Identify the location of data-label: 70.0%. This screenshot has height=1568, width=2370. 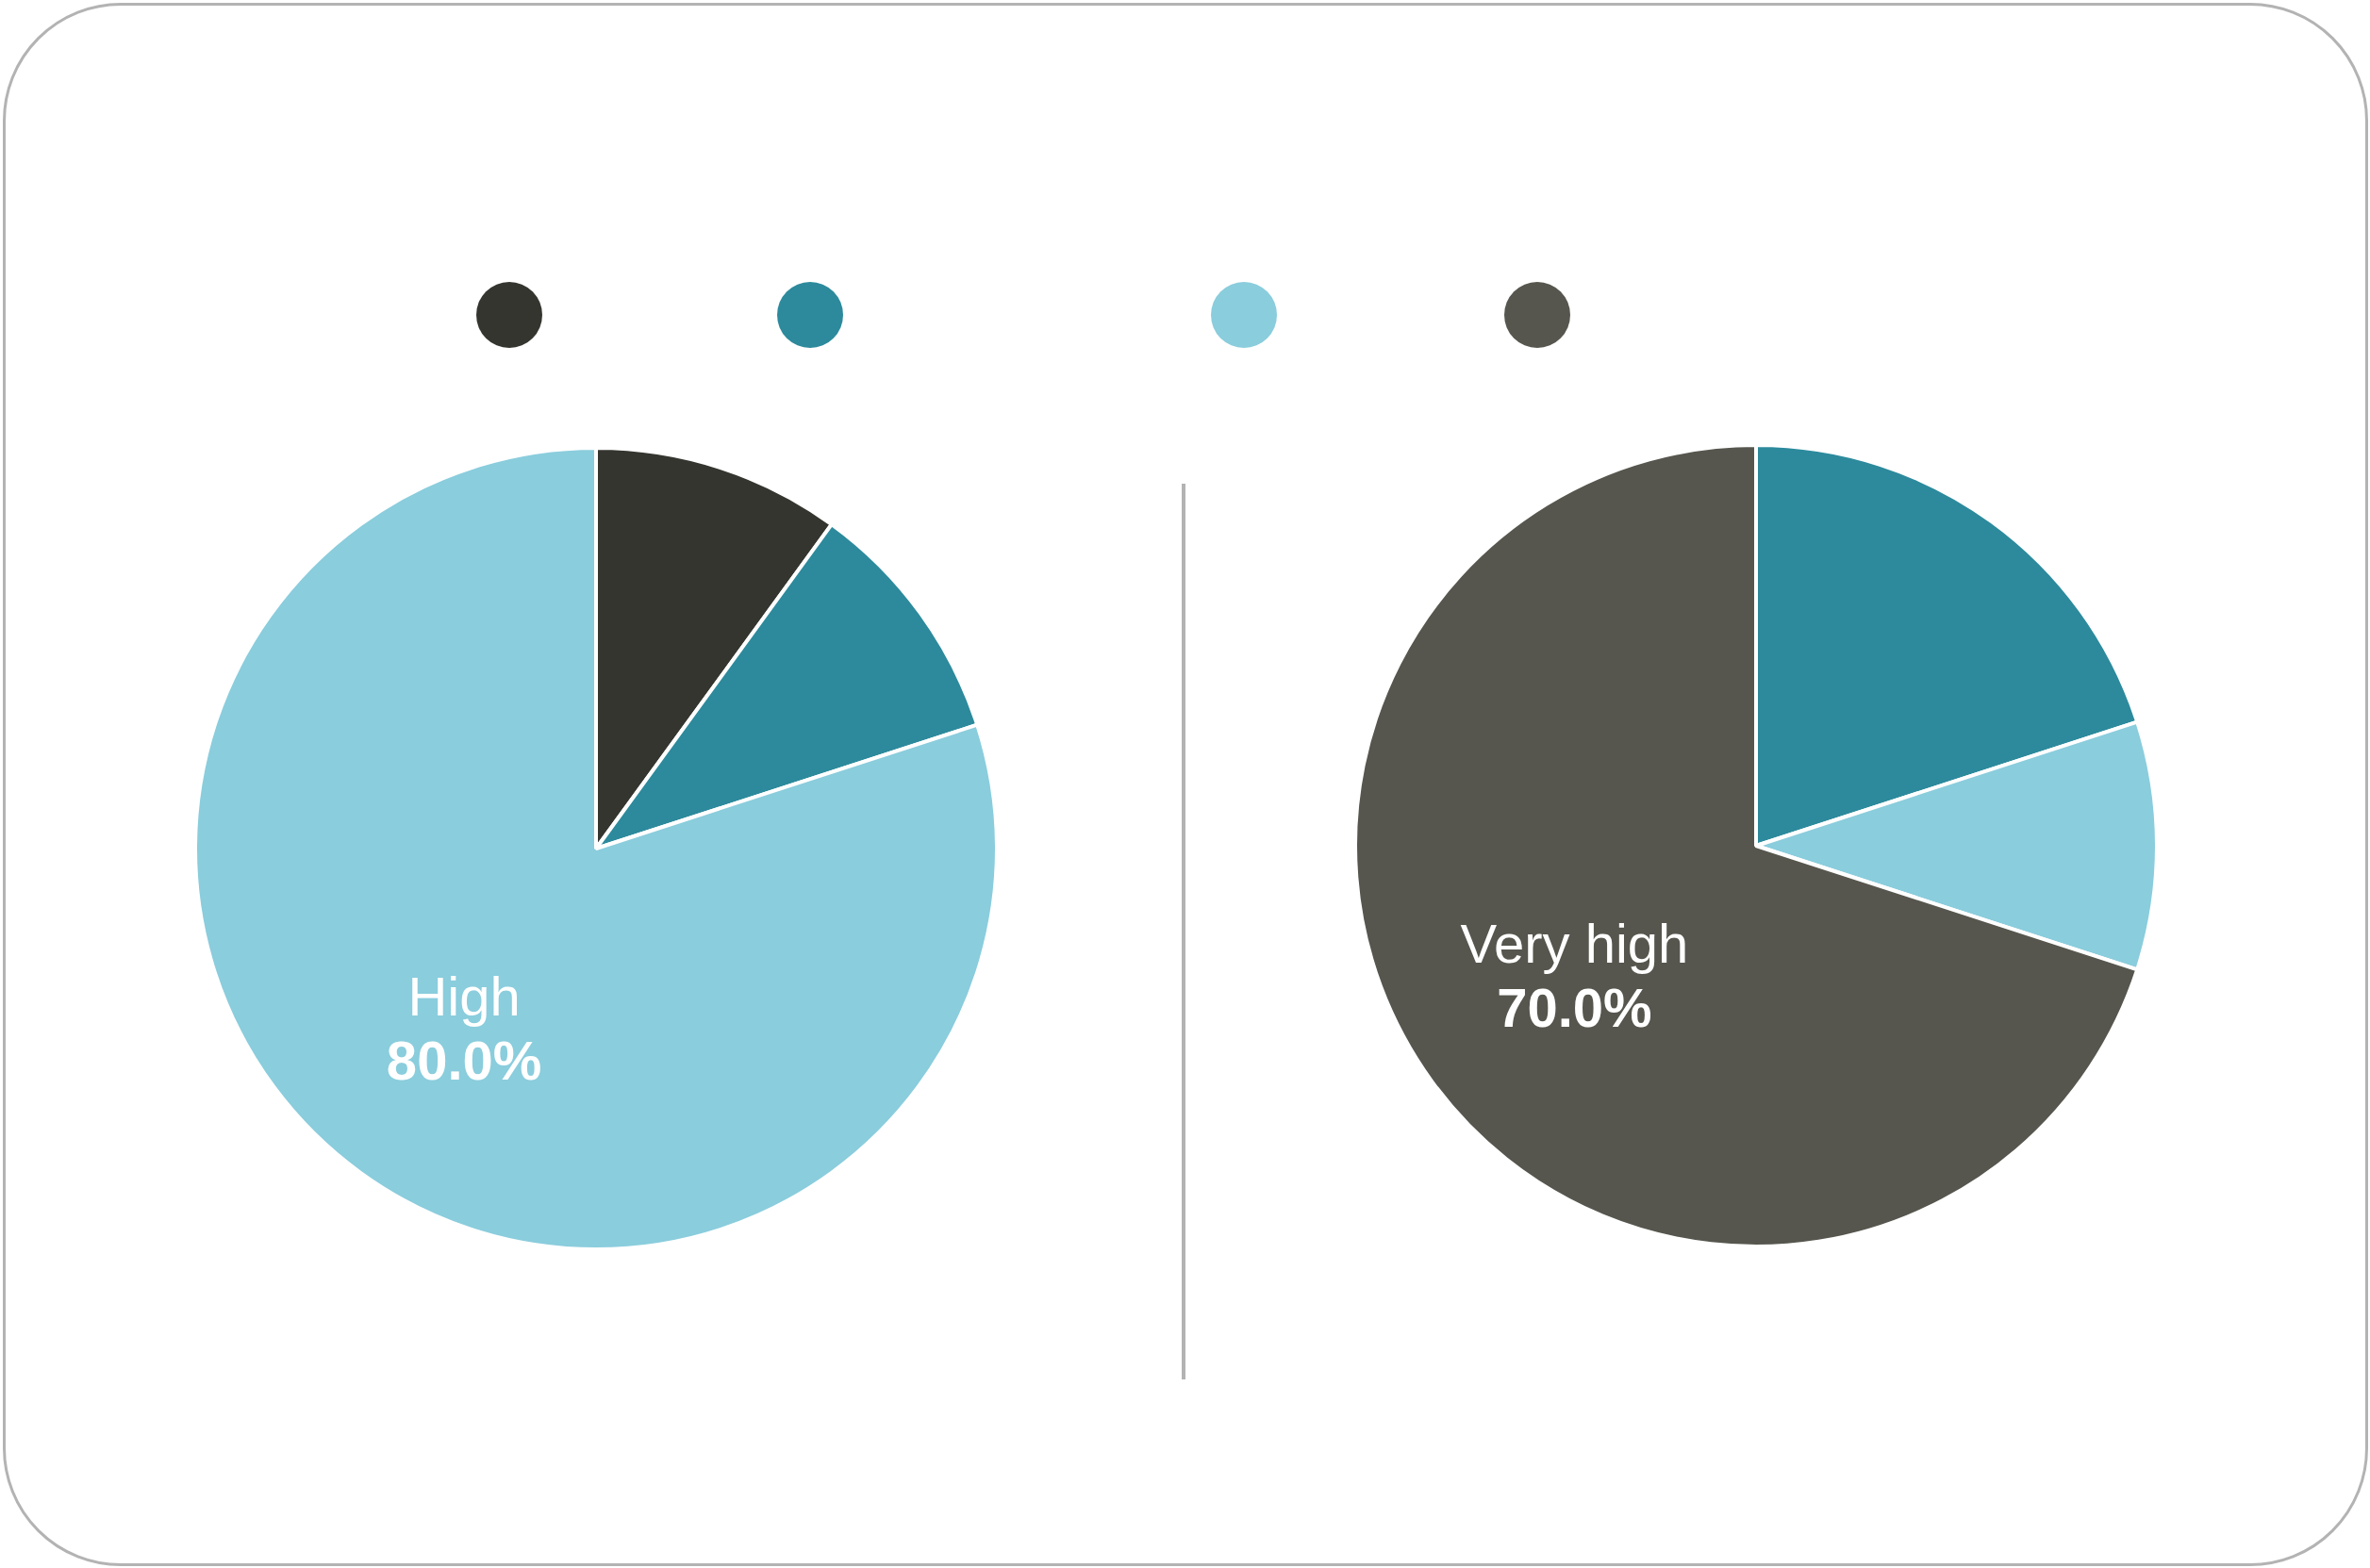
(1574, 1007).